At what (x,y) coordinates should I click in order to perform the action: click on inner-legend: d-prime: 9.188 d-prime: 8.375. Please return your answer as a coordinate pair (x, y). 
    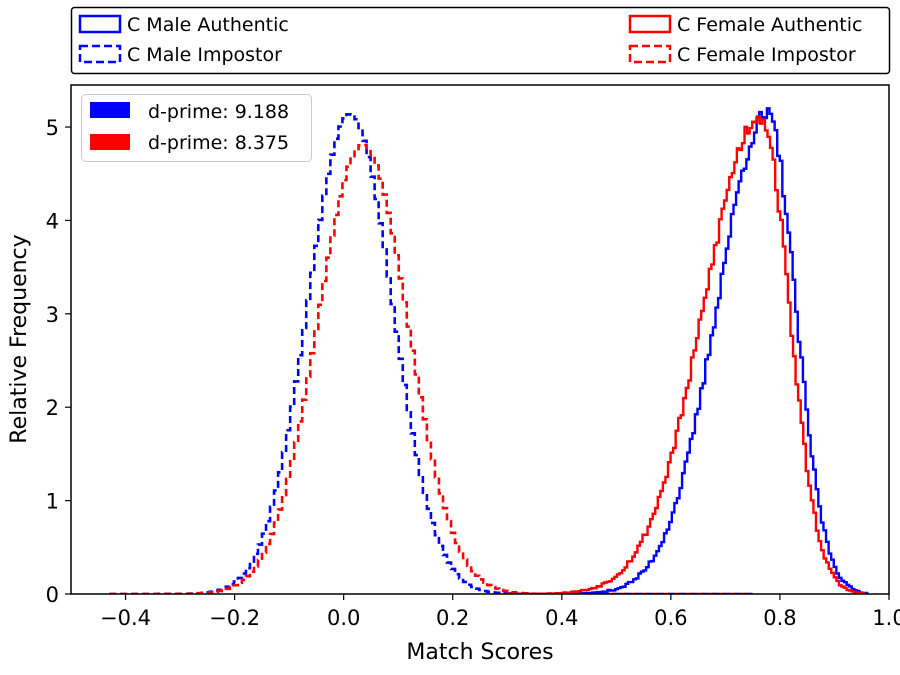
    Looking at the image, I should click on (196, 128).